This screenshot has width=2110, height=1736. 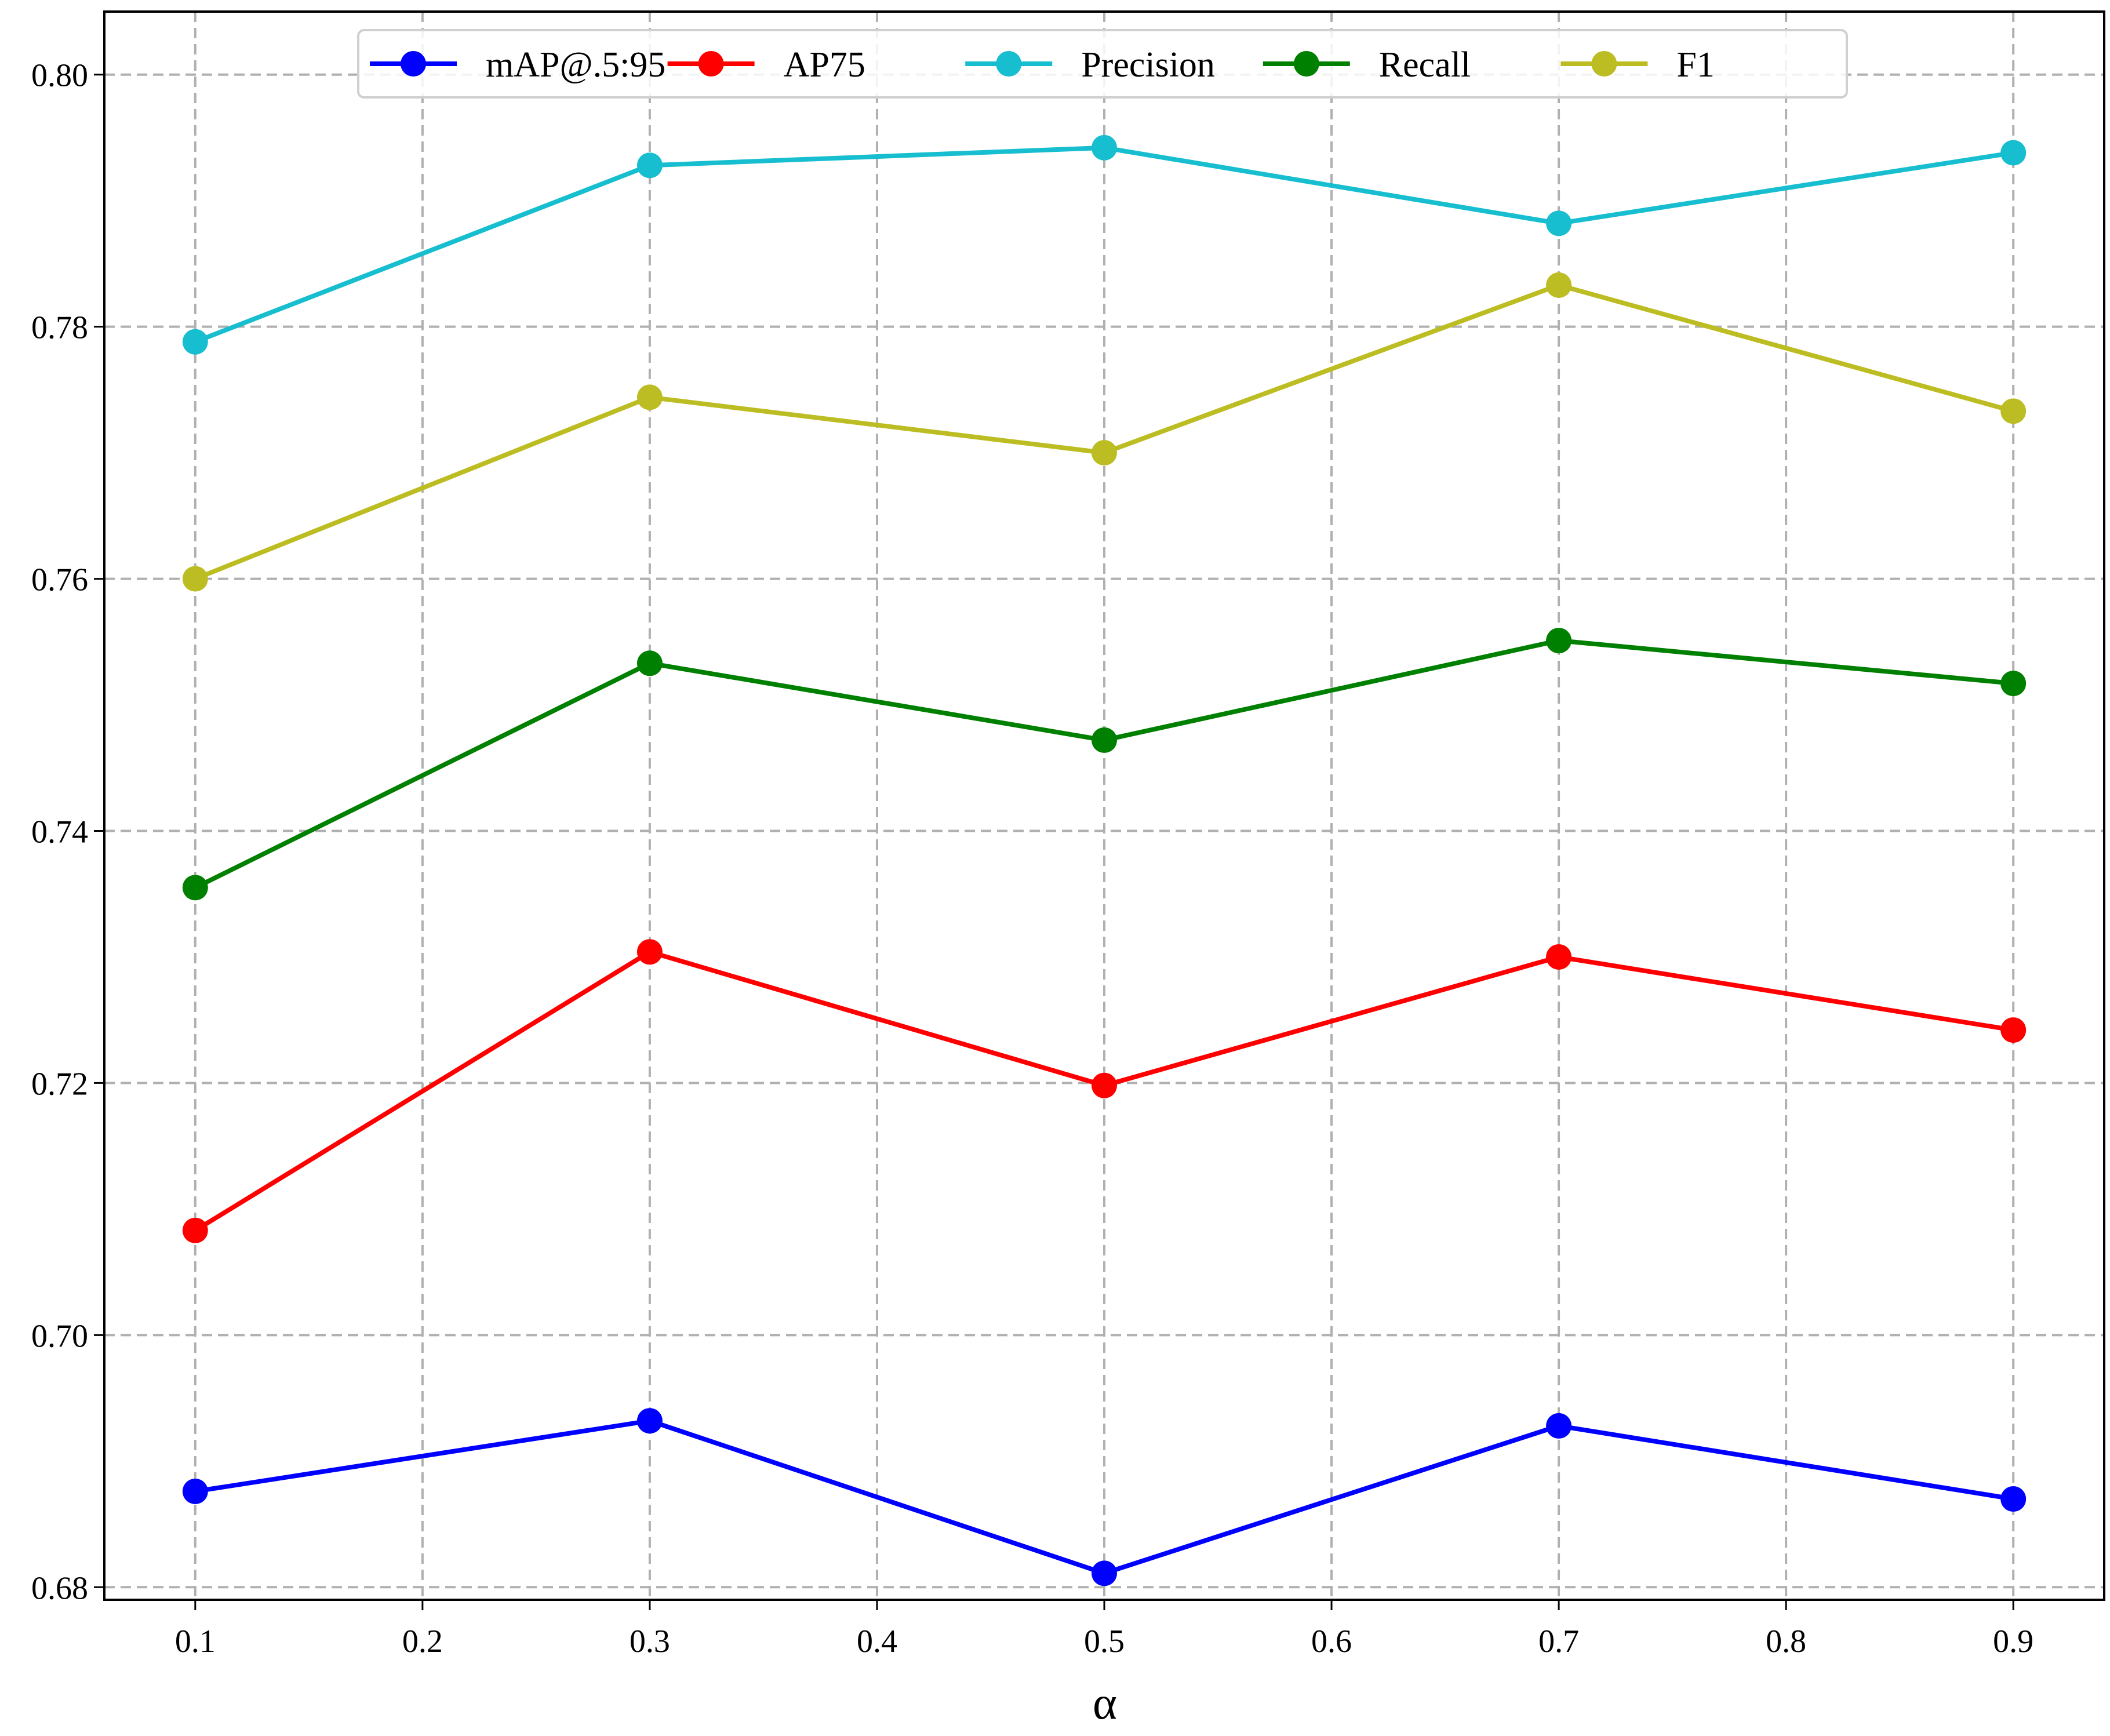 What do you see at coordinates (825, 65) in the screenshot?
I see `legend-label: AP75` at bounding box center [825, 65].